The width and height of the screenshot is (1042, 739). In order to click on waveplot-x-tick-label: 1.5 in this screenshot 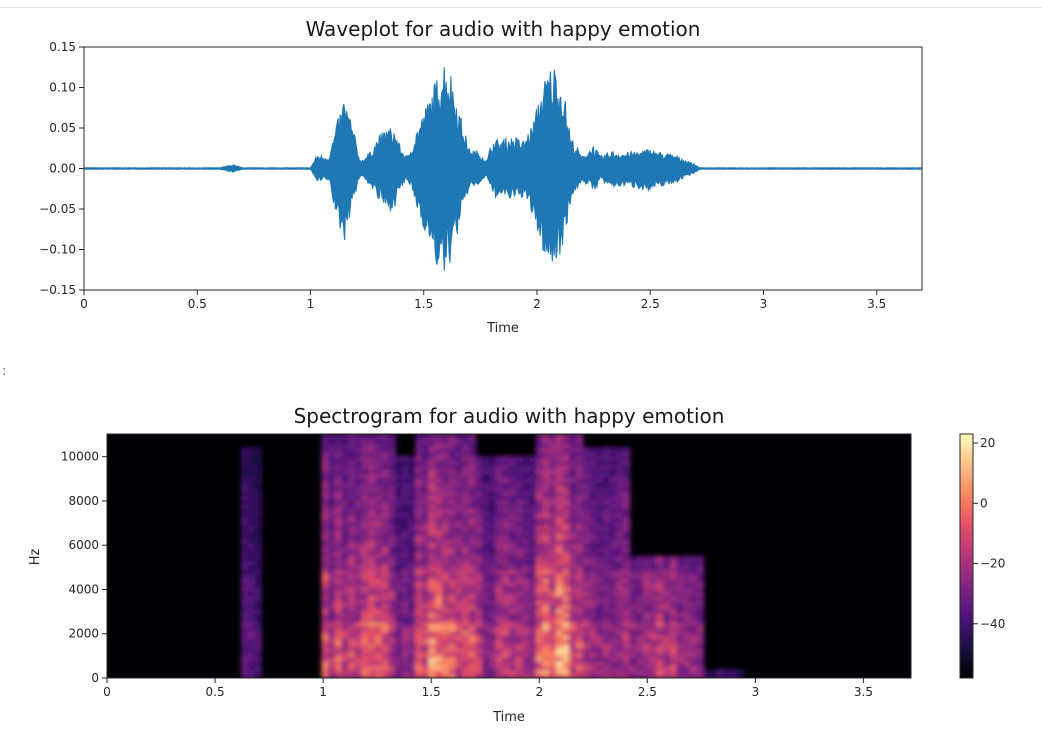, I will do `click(423, 304)`.